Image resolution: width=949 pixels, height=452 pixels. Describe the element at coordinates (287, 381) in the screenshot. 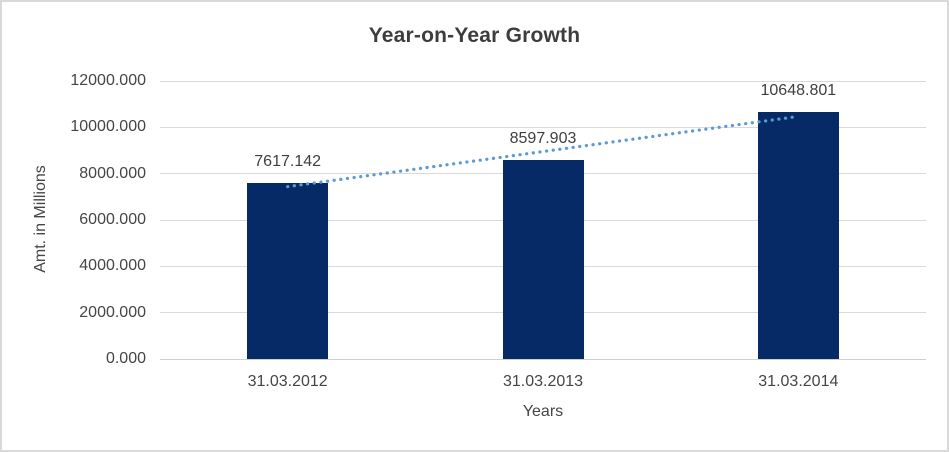

I see `category-label: 31.03.2012` at that location.